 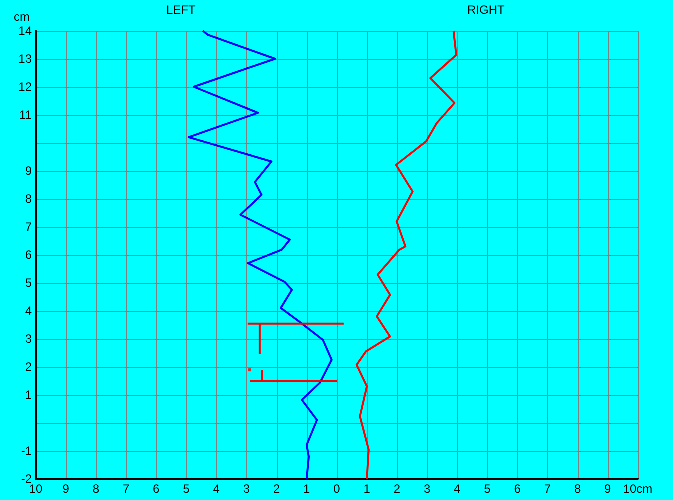 I want to click on x-tick-label: 10cm, so click(x=638, y=489).